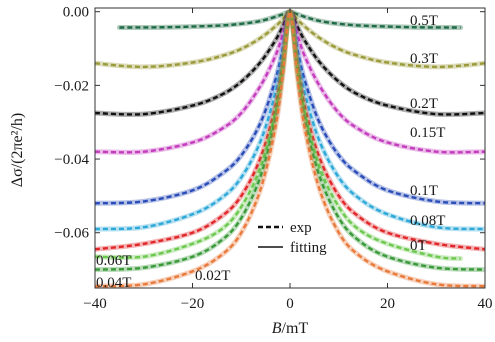 The height and width of the screenshot is (342, 495). I want to click on series-label-0-02t: 0.02T, so click(212, 276).